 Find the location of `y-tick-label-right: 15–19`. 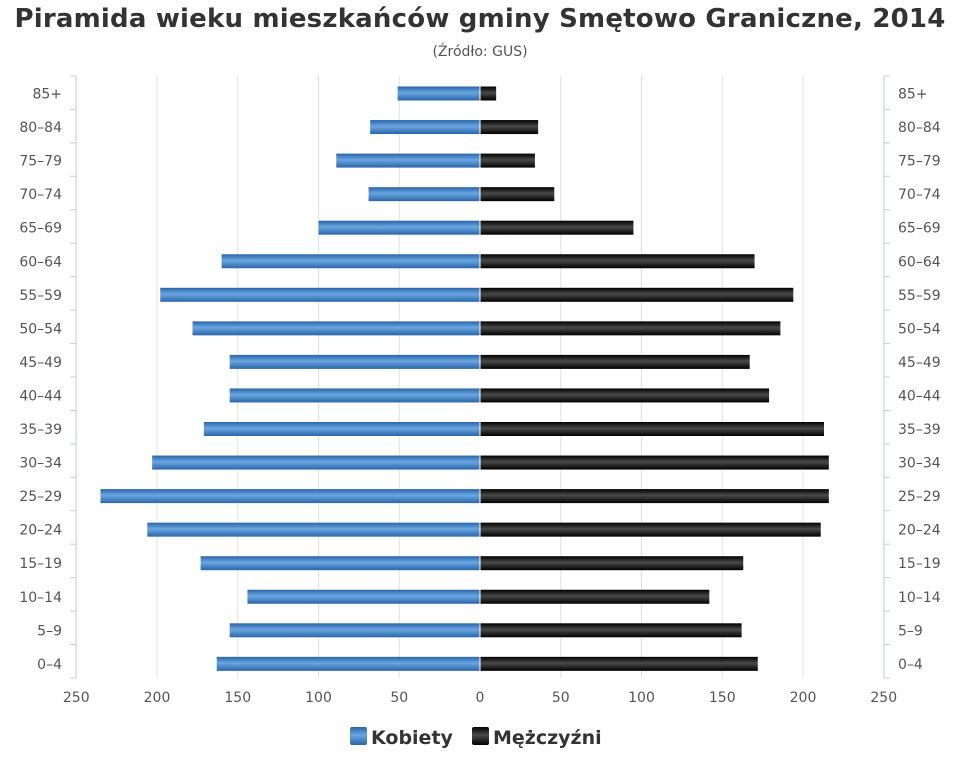

y-tick-label-right: 15–19 is located at coordinates (919, 564).